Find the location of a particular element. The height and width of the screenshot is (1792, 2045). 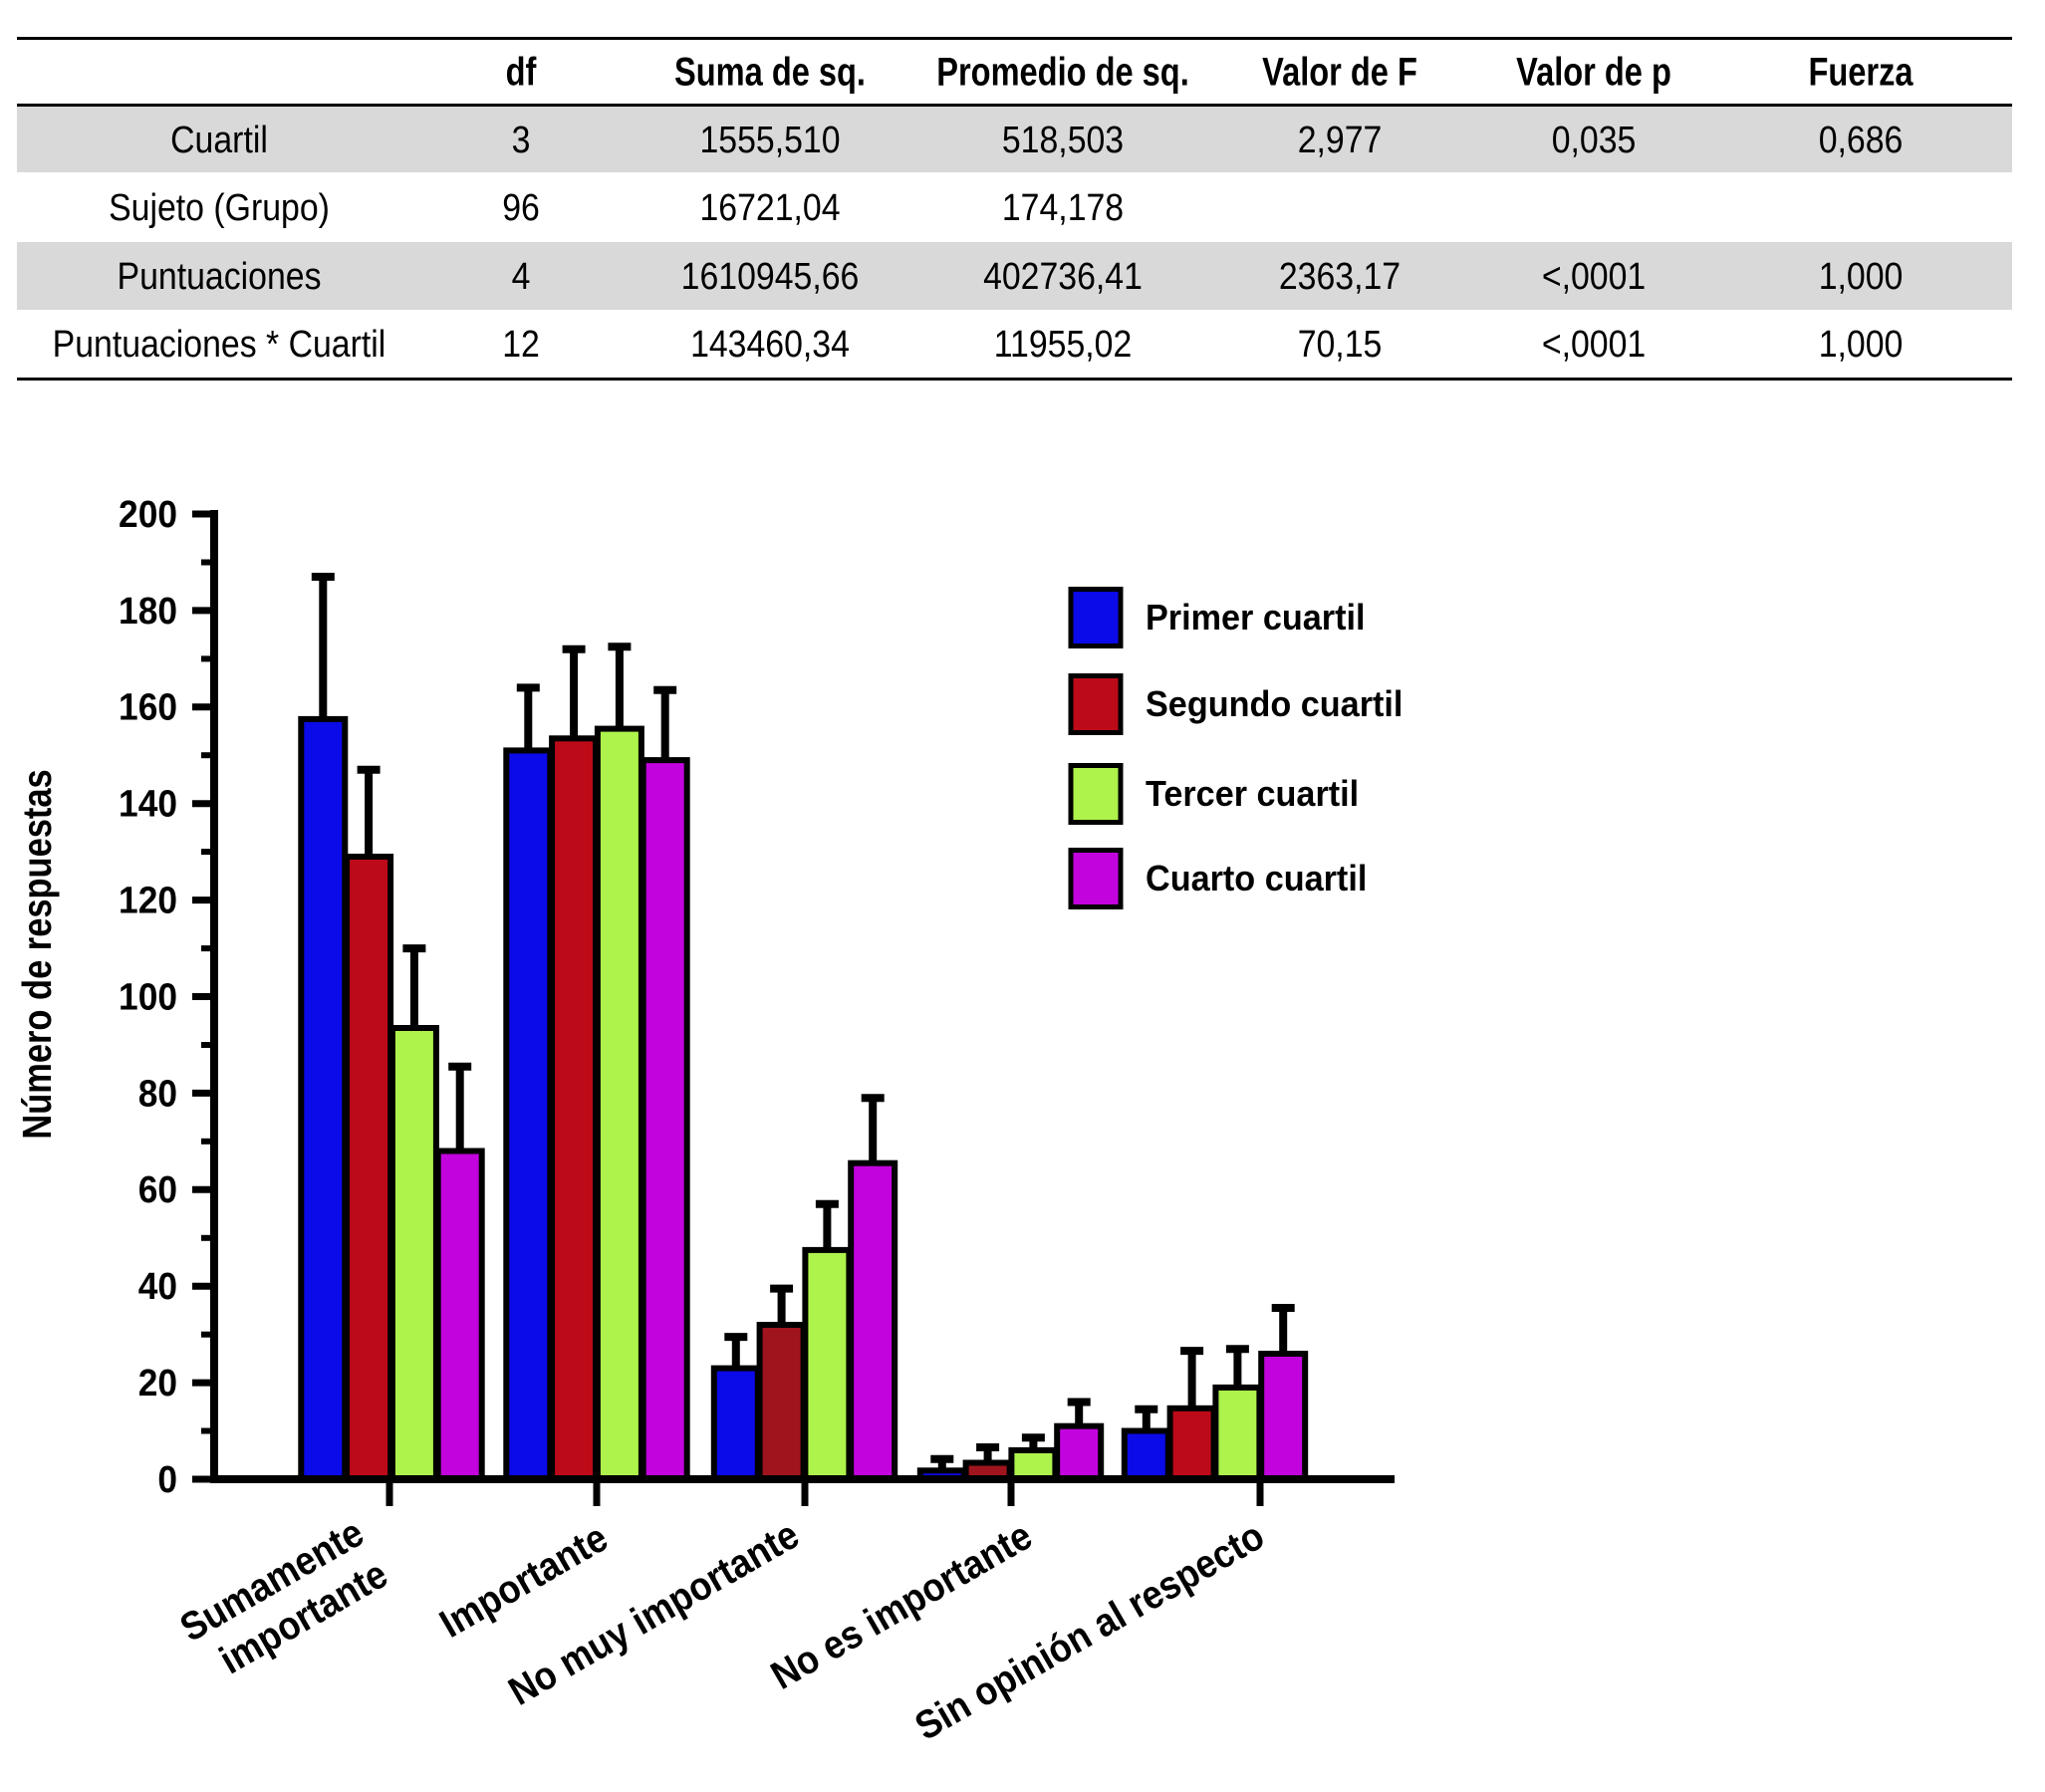

svg-text: 0,686 is located at coordinates (1861, 139).